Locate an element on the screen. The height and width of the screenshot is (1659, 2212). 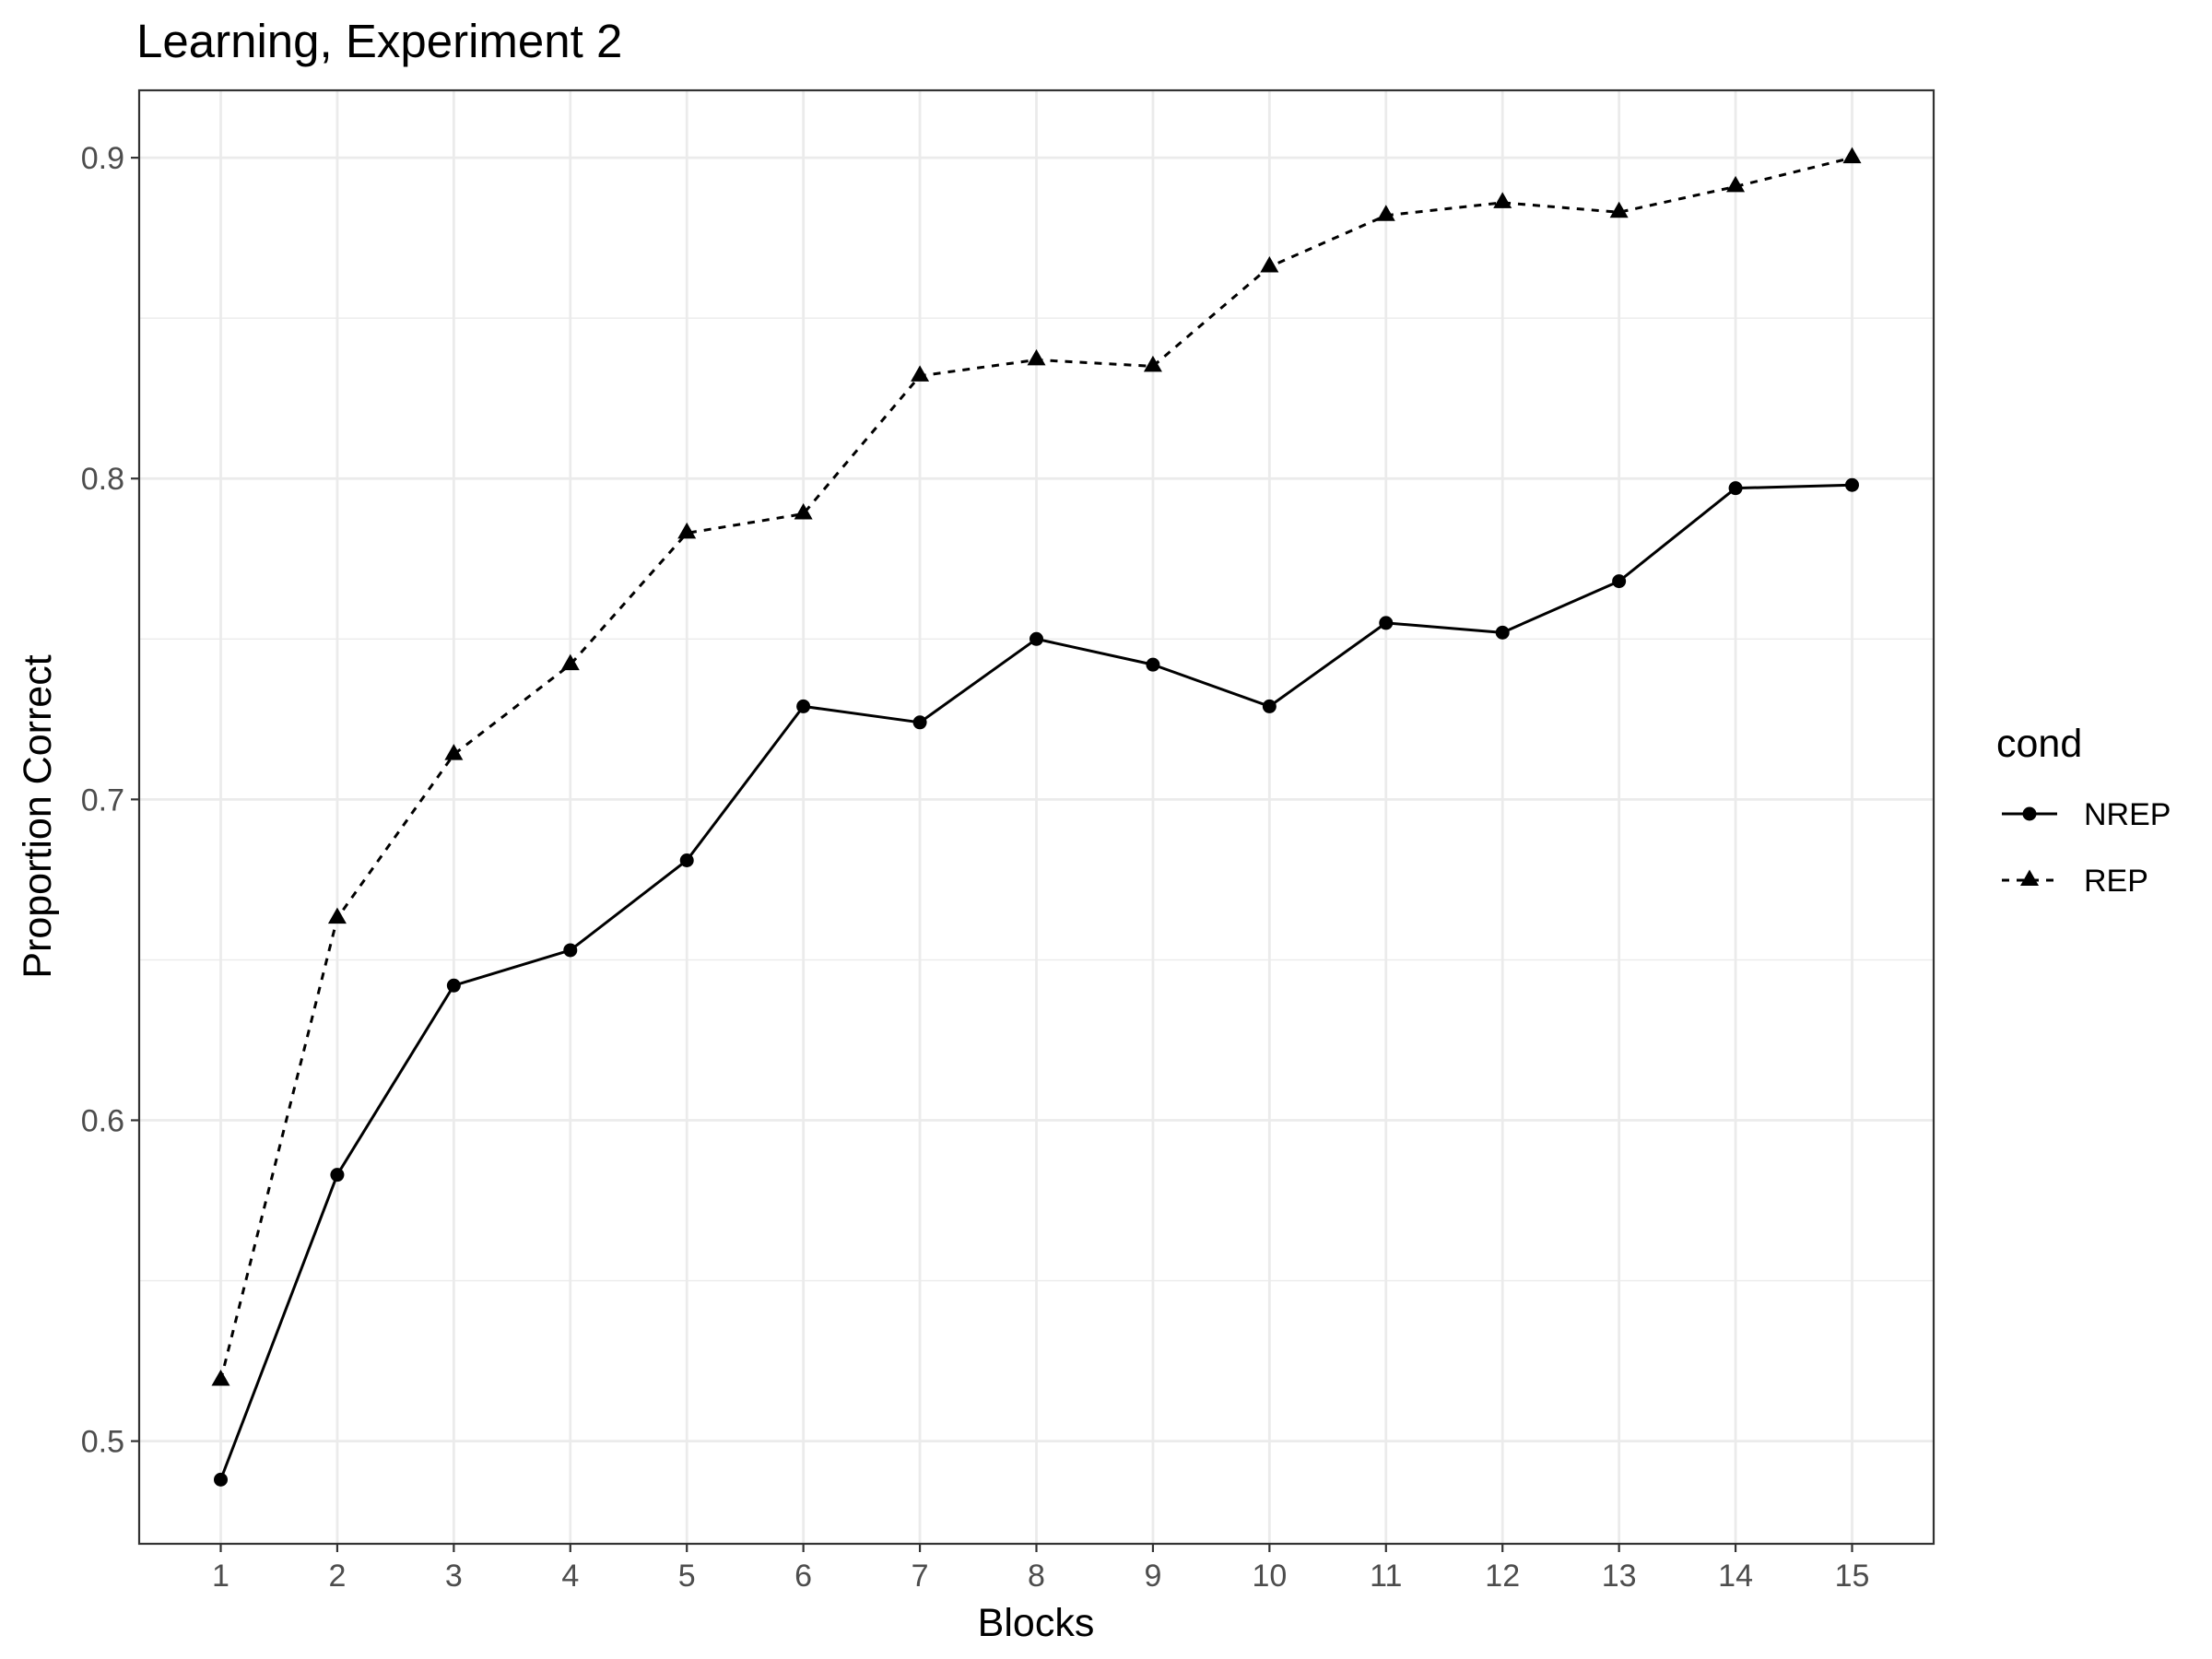
x-tick-label: 10 is located at coordinates (1269, 1576).